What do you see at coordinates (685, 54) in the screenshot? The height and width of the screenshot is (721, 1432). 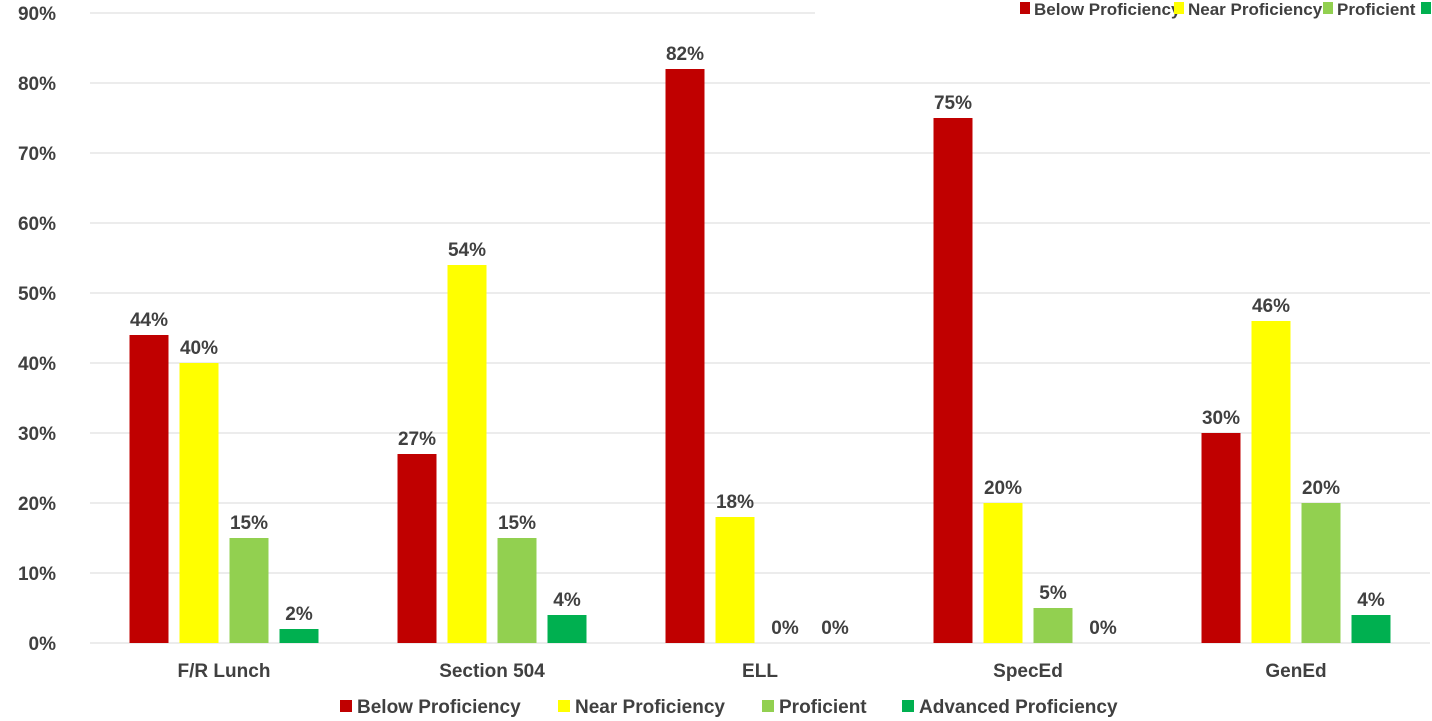 I see `data-label: 82%` at bounding box center [685, 54].